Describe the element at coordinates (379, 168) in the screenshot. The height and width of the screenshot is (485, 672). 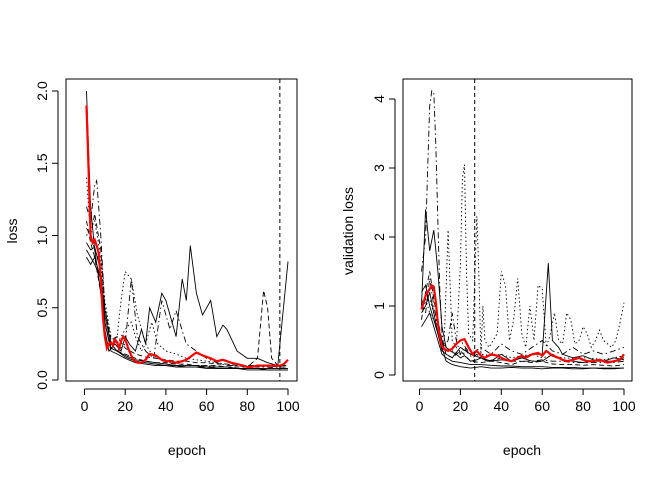
I see `y-tick-label: 3` at that location.